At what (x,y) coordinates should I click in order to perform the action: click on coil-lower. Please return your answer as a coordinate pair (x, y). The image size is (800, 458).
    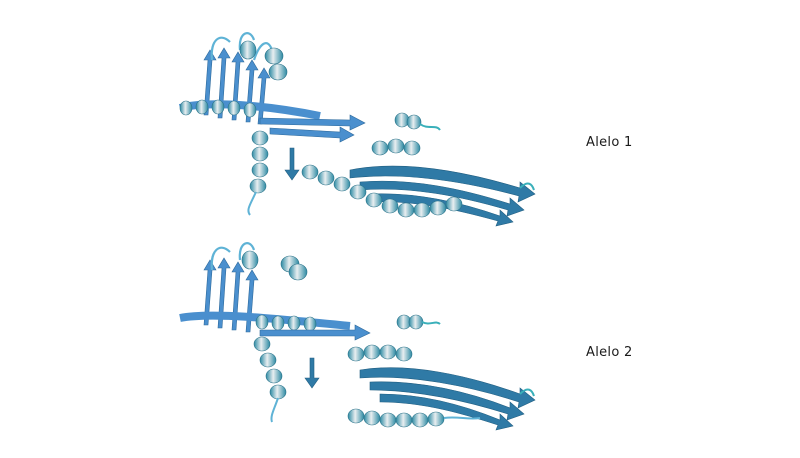
    Looking at the image, I should click on (462, 418).